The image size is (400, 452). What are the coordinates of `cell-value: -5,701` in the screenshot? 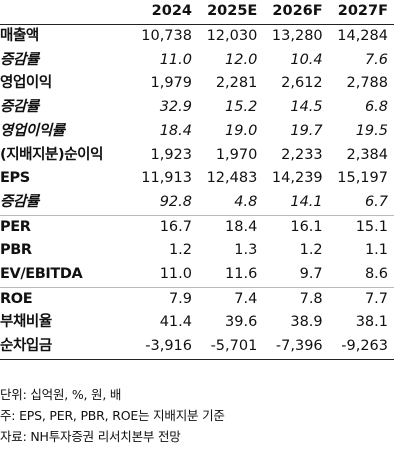 It's located at (231, 347).